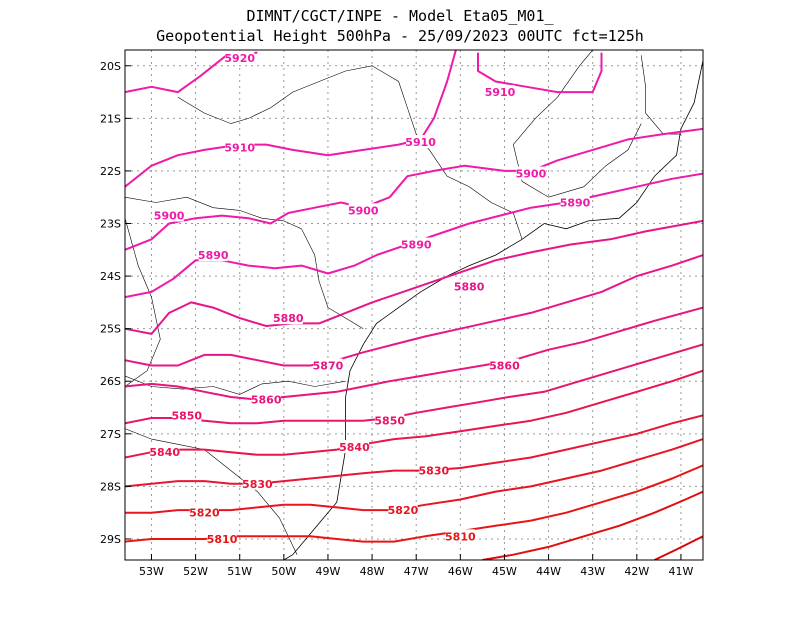  Describe the element at coordinates (110, 276) in the screenshot. I see `lat-tick-label: 24S` at that location.